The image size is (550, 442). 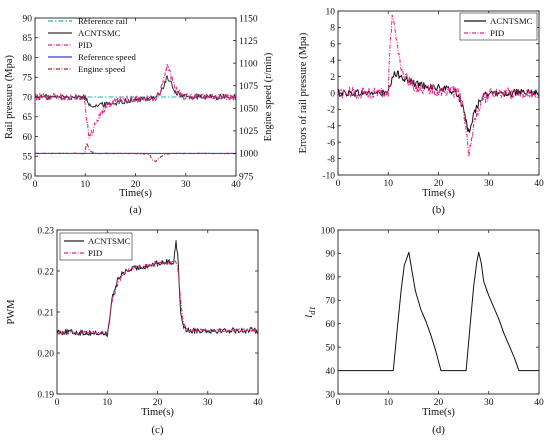 What do you see at coordinates (258, 403) in the screenshot?
I see `panel-c-x-tick-label: 40` at bounding box center [258, 403].